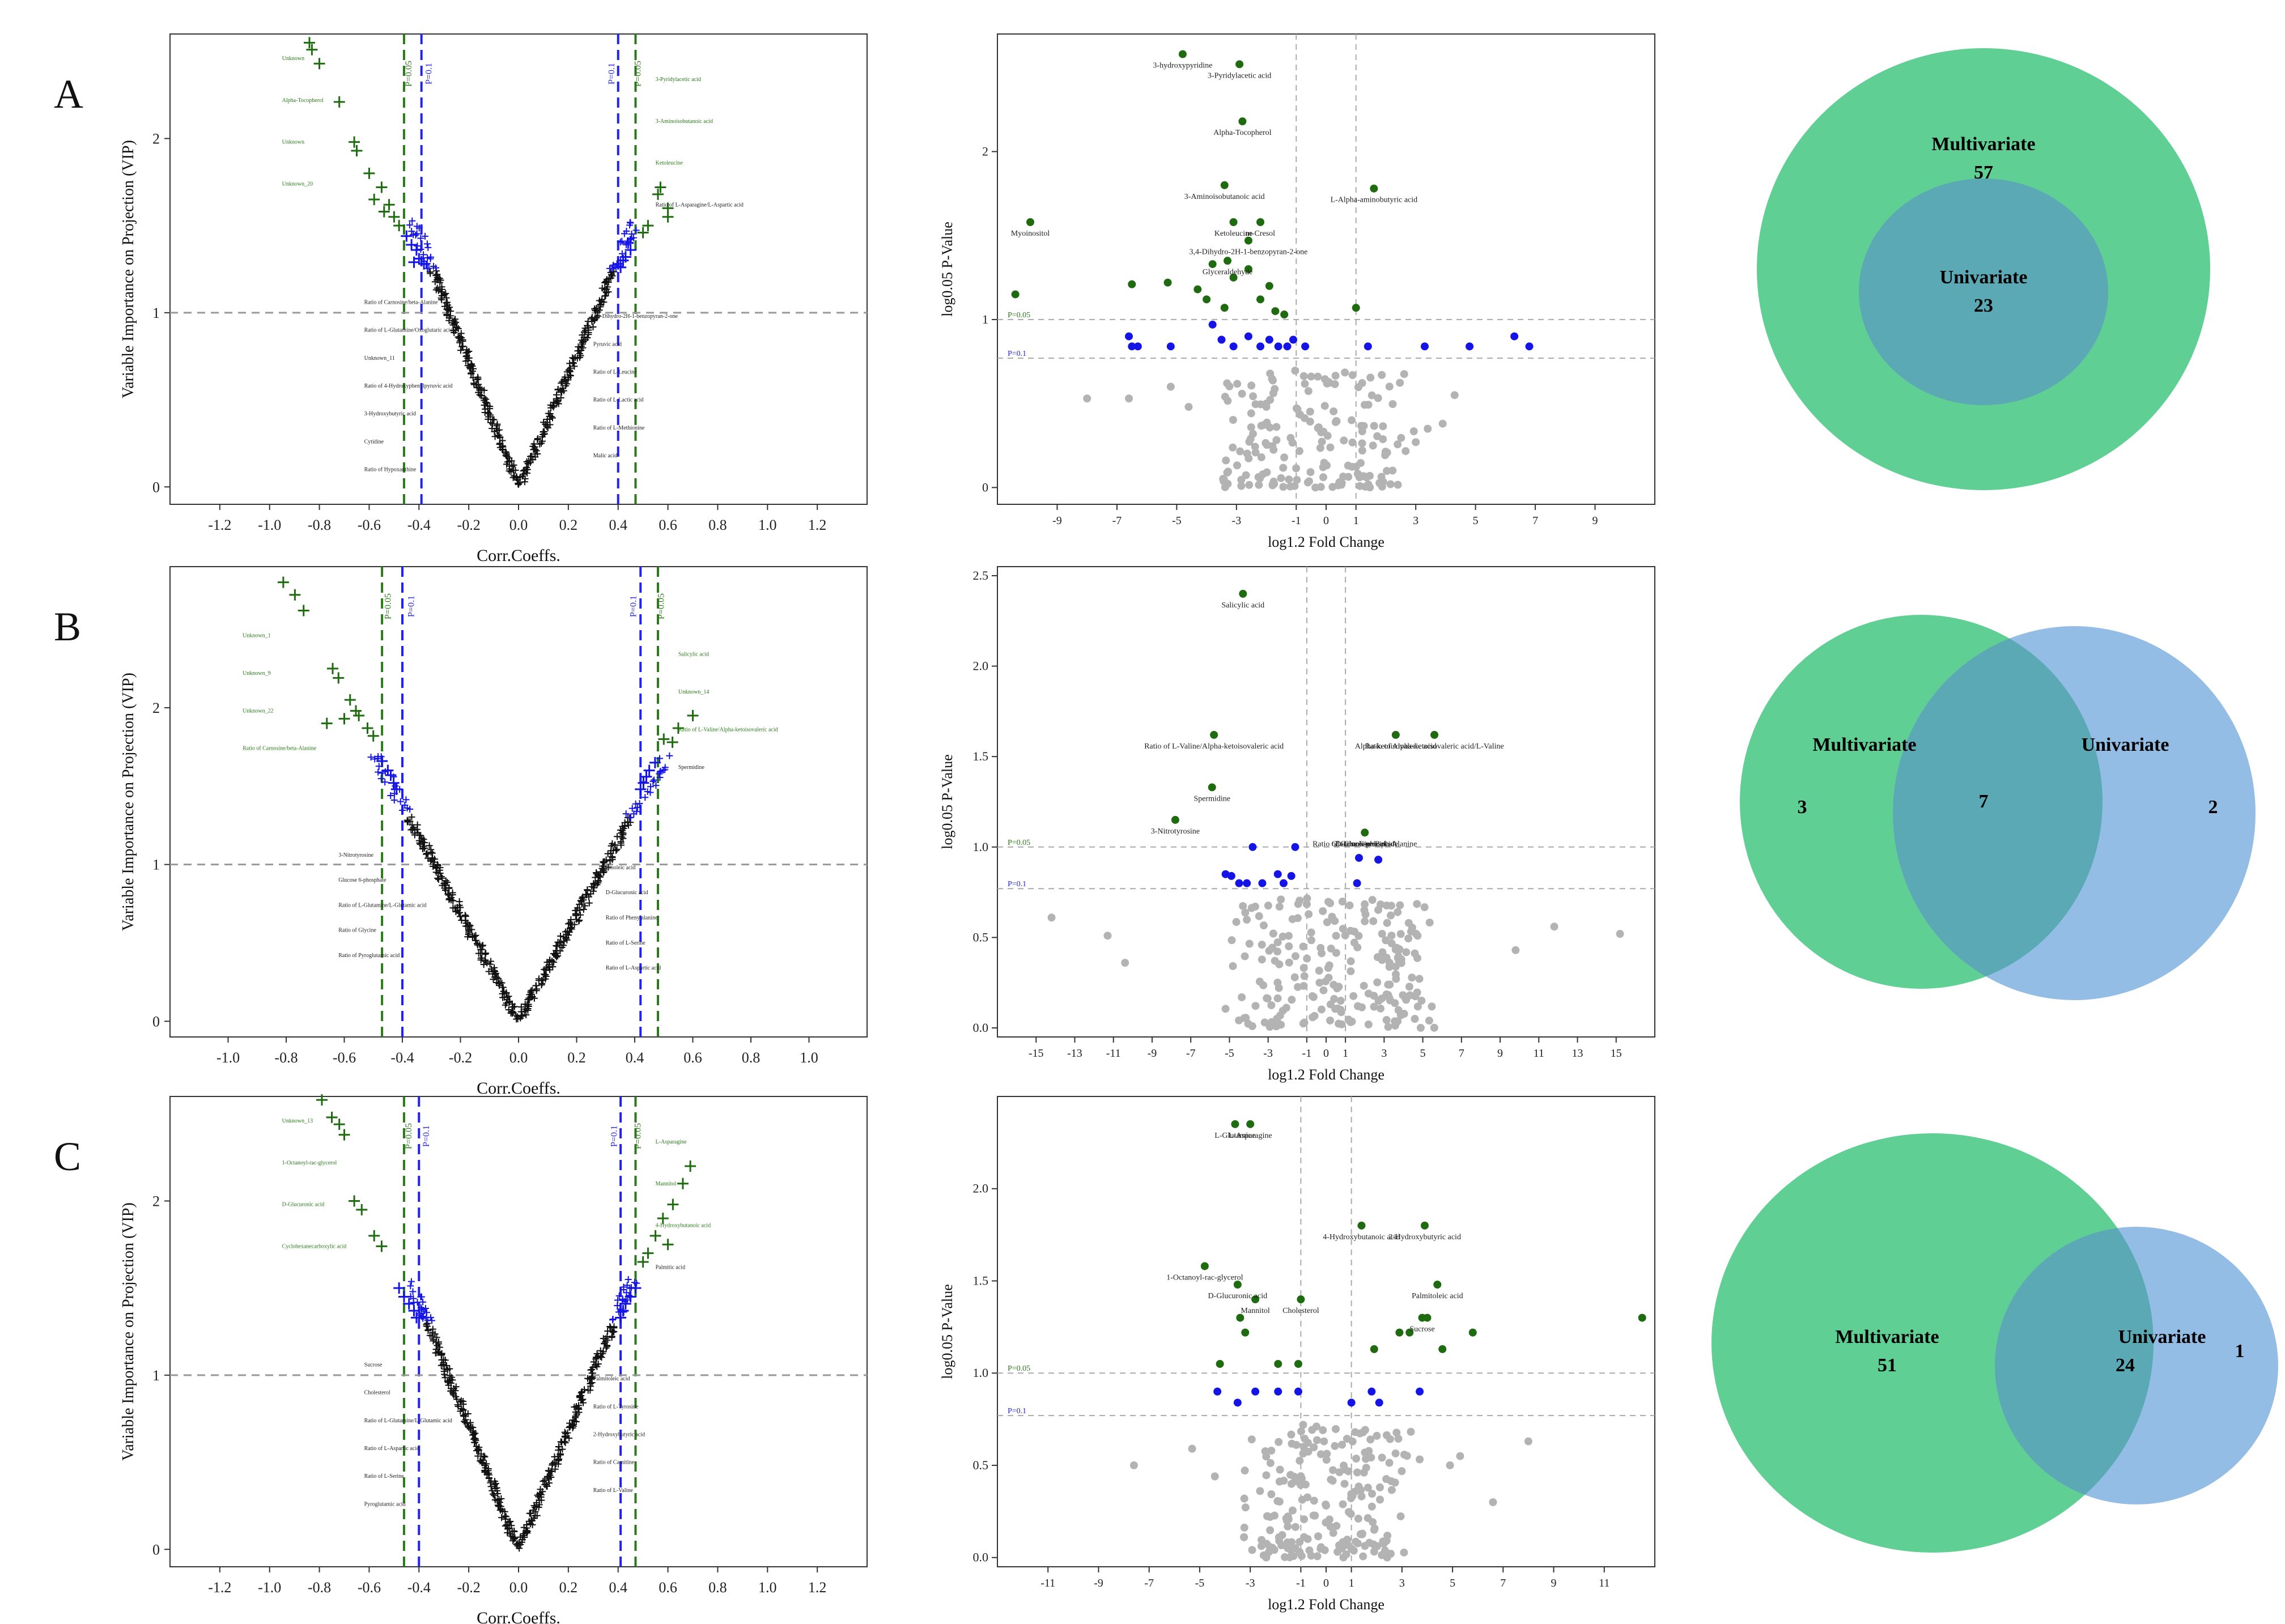 The width and height of the screenshot is (2285, 1624). What do you see at coordinates (1365, 844) in the screenshot?
I see `panel-b-volcano-label: Linoleic acid` at bounding box center [1365, 844].